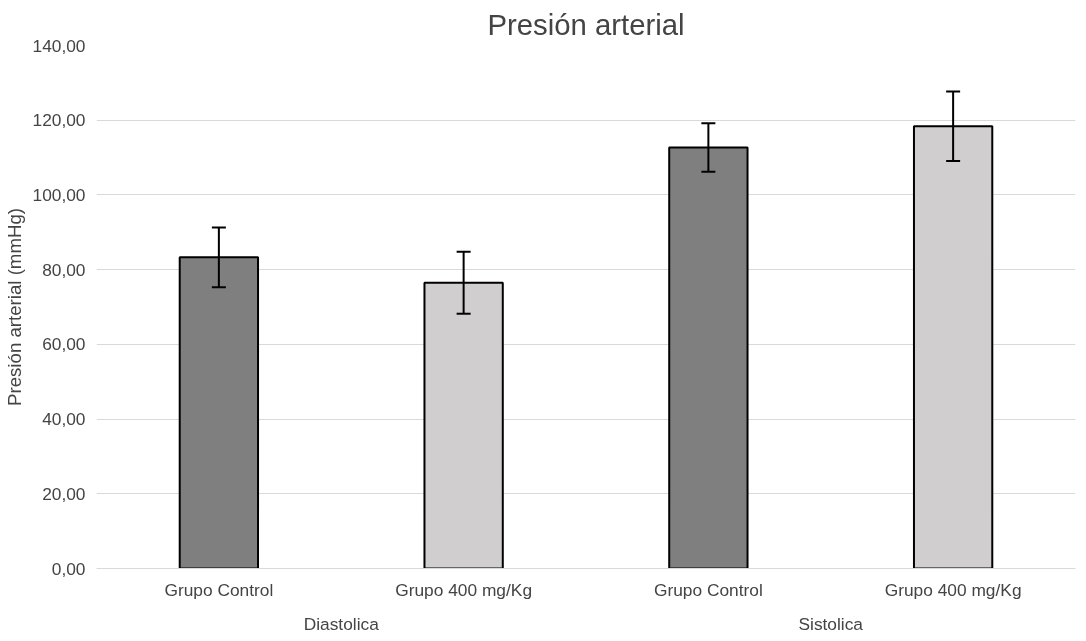 This screenshot has width=1086, height=641. Describe the element at coordinates (831, 623) in the screenshot. I see `text: Sistolica` at that location.